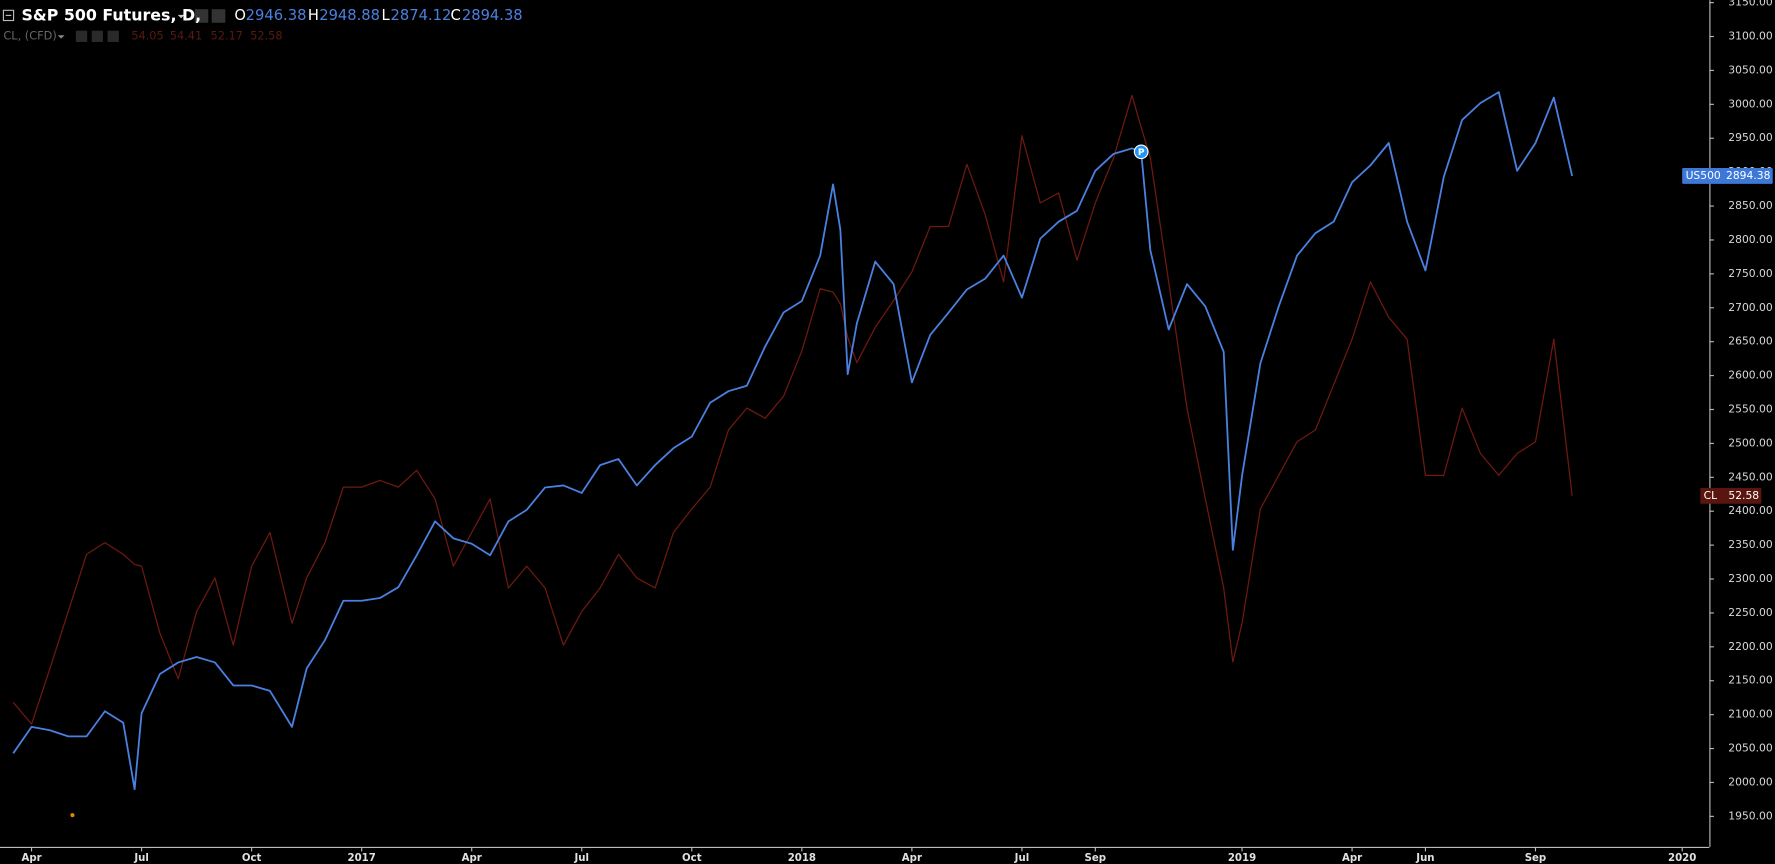  I want to click on x-tick-label: 2019, so click(1242, 858).